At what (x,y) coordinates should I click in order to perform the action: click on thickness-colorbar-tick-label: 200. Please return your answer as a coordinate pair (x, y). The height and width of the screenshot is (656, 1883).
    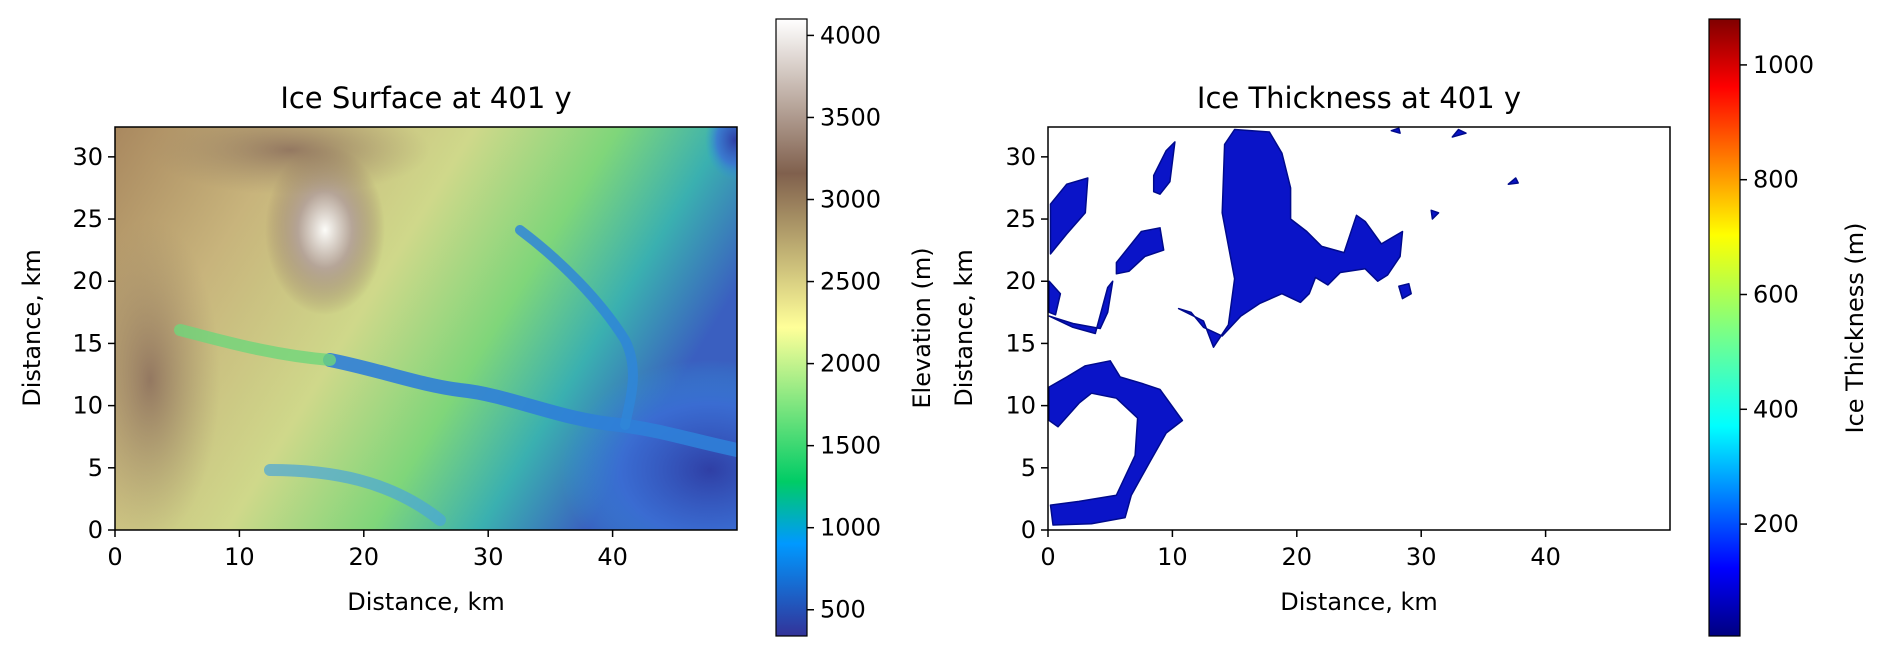
    Looking at the image, I should click on (1776, 524).